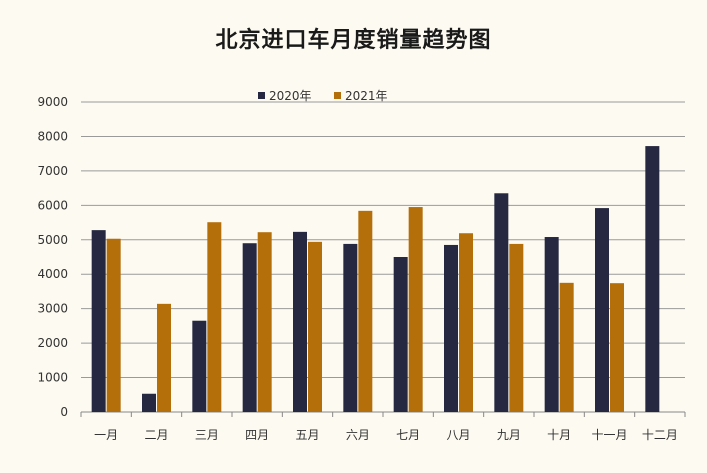  What do you see at coordinates (52, 343) in the screenshot?
I see `y-tick-label: 2000` at bounding box center [52, 343].